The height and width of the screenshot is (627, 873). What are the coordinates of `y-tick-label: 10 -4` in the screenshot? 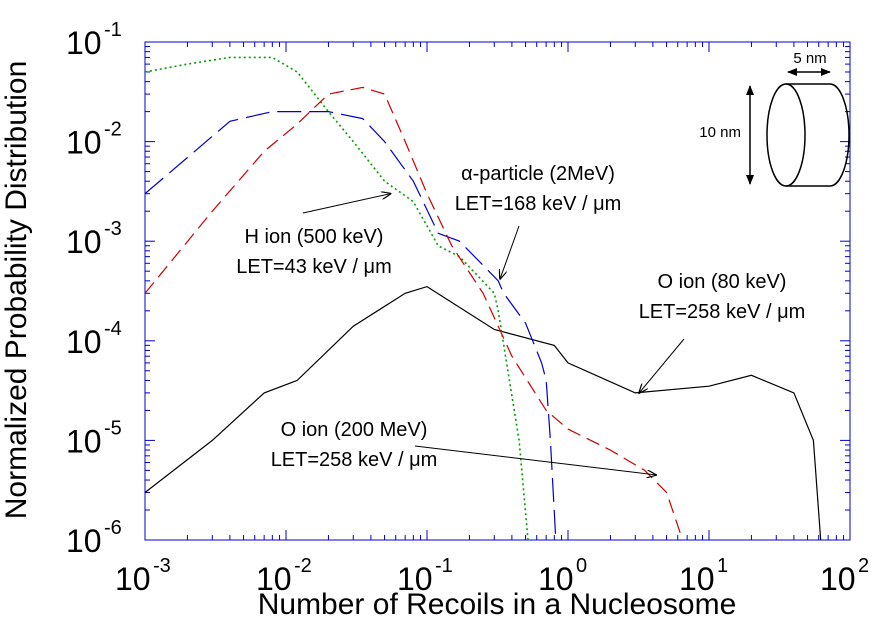 It's located at (94, 339).